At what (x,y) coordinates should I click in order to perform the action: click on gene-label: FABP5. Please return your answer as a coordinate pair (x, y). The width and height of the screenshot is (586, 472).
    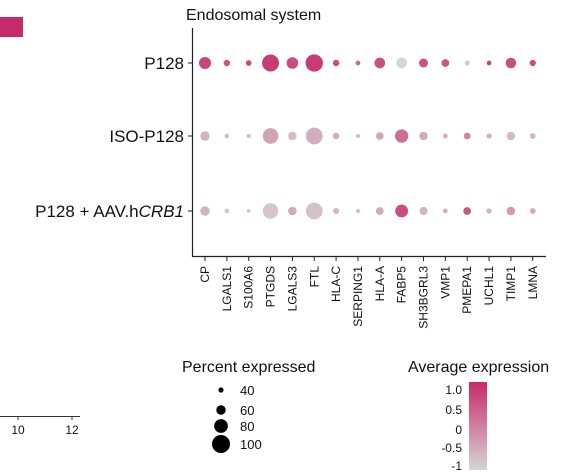
    Looking at the image, I should click on (402, 285).